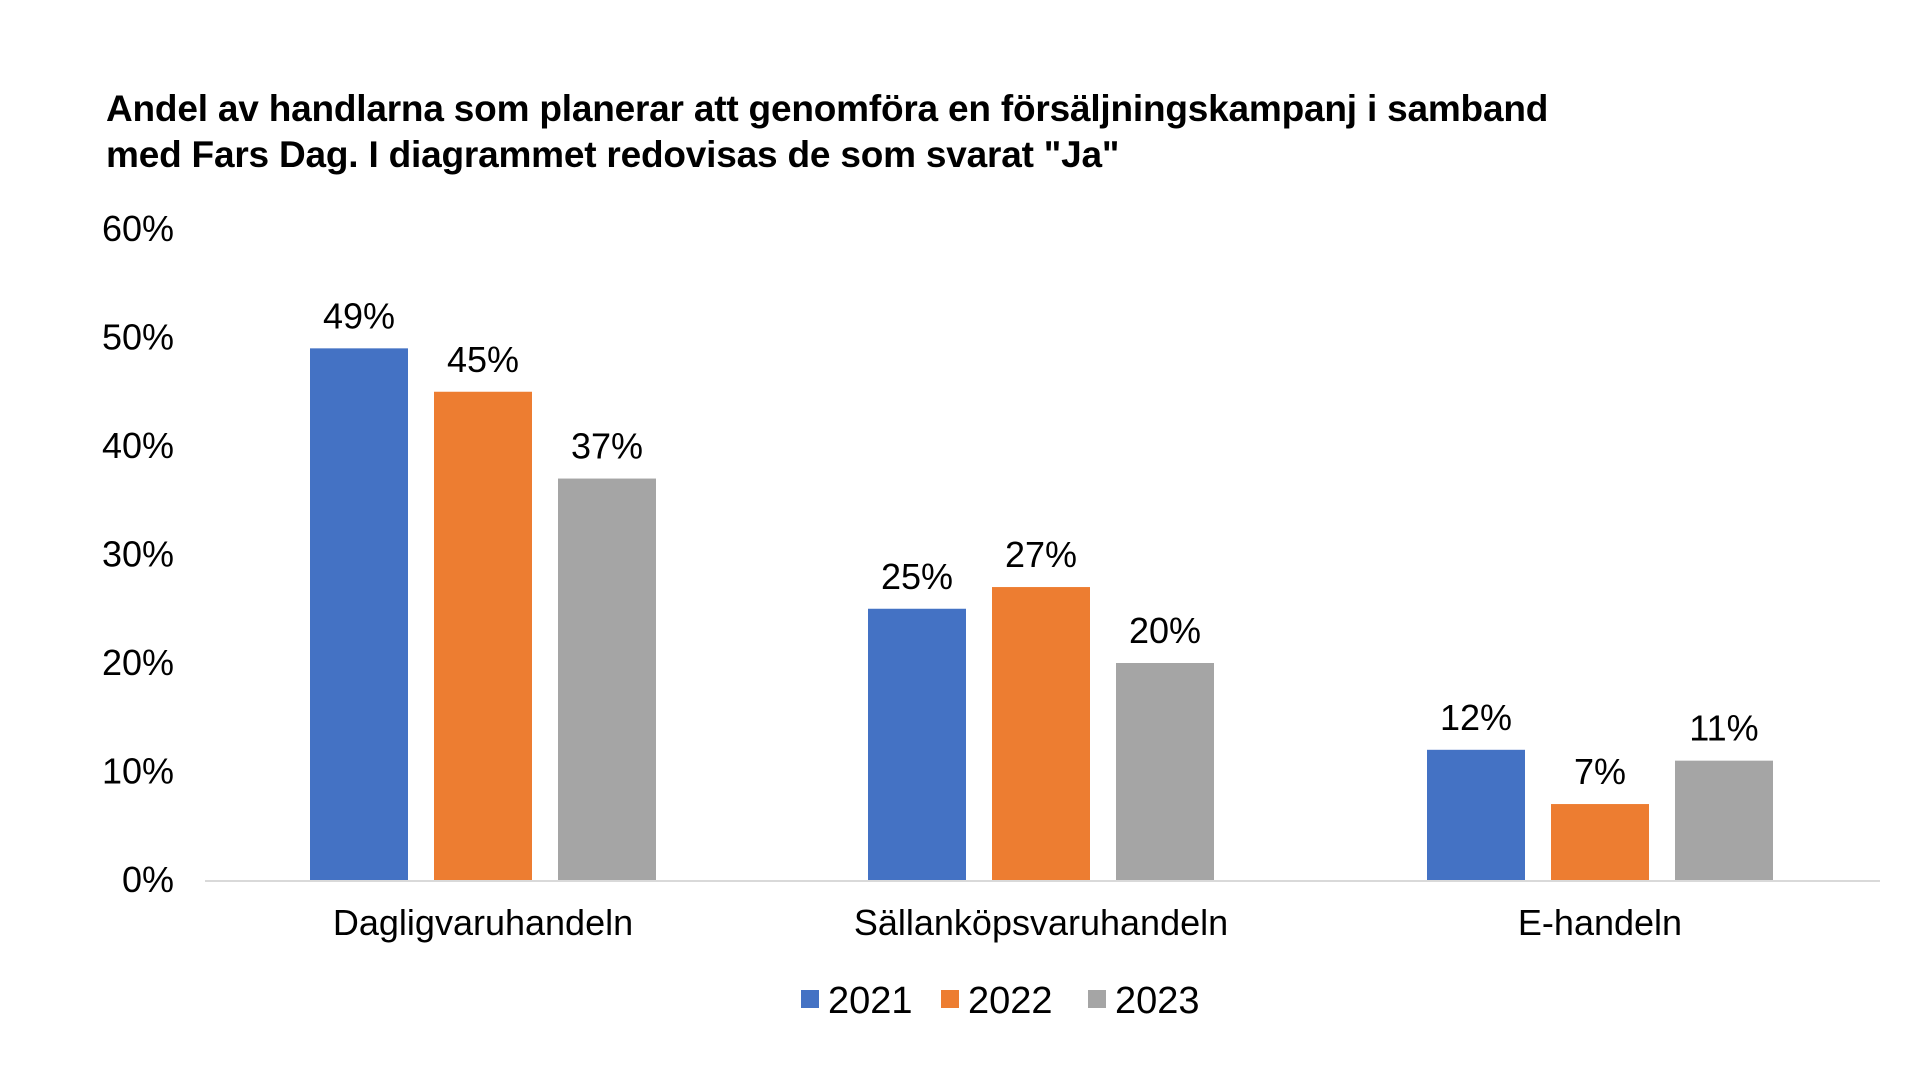 Image resolution: width=1920 pixels, height=1080 pixels. I want to click on y-tick-label: 60%, so click(138, 228).